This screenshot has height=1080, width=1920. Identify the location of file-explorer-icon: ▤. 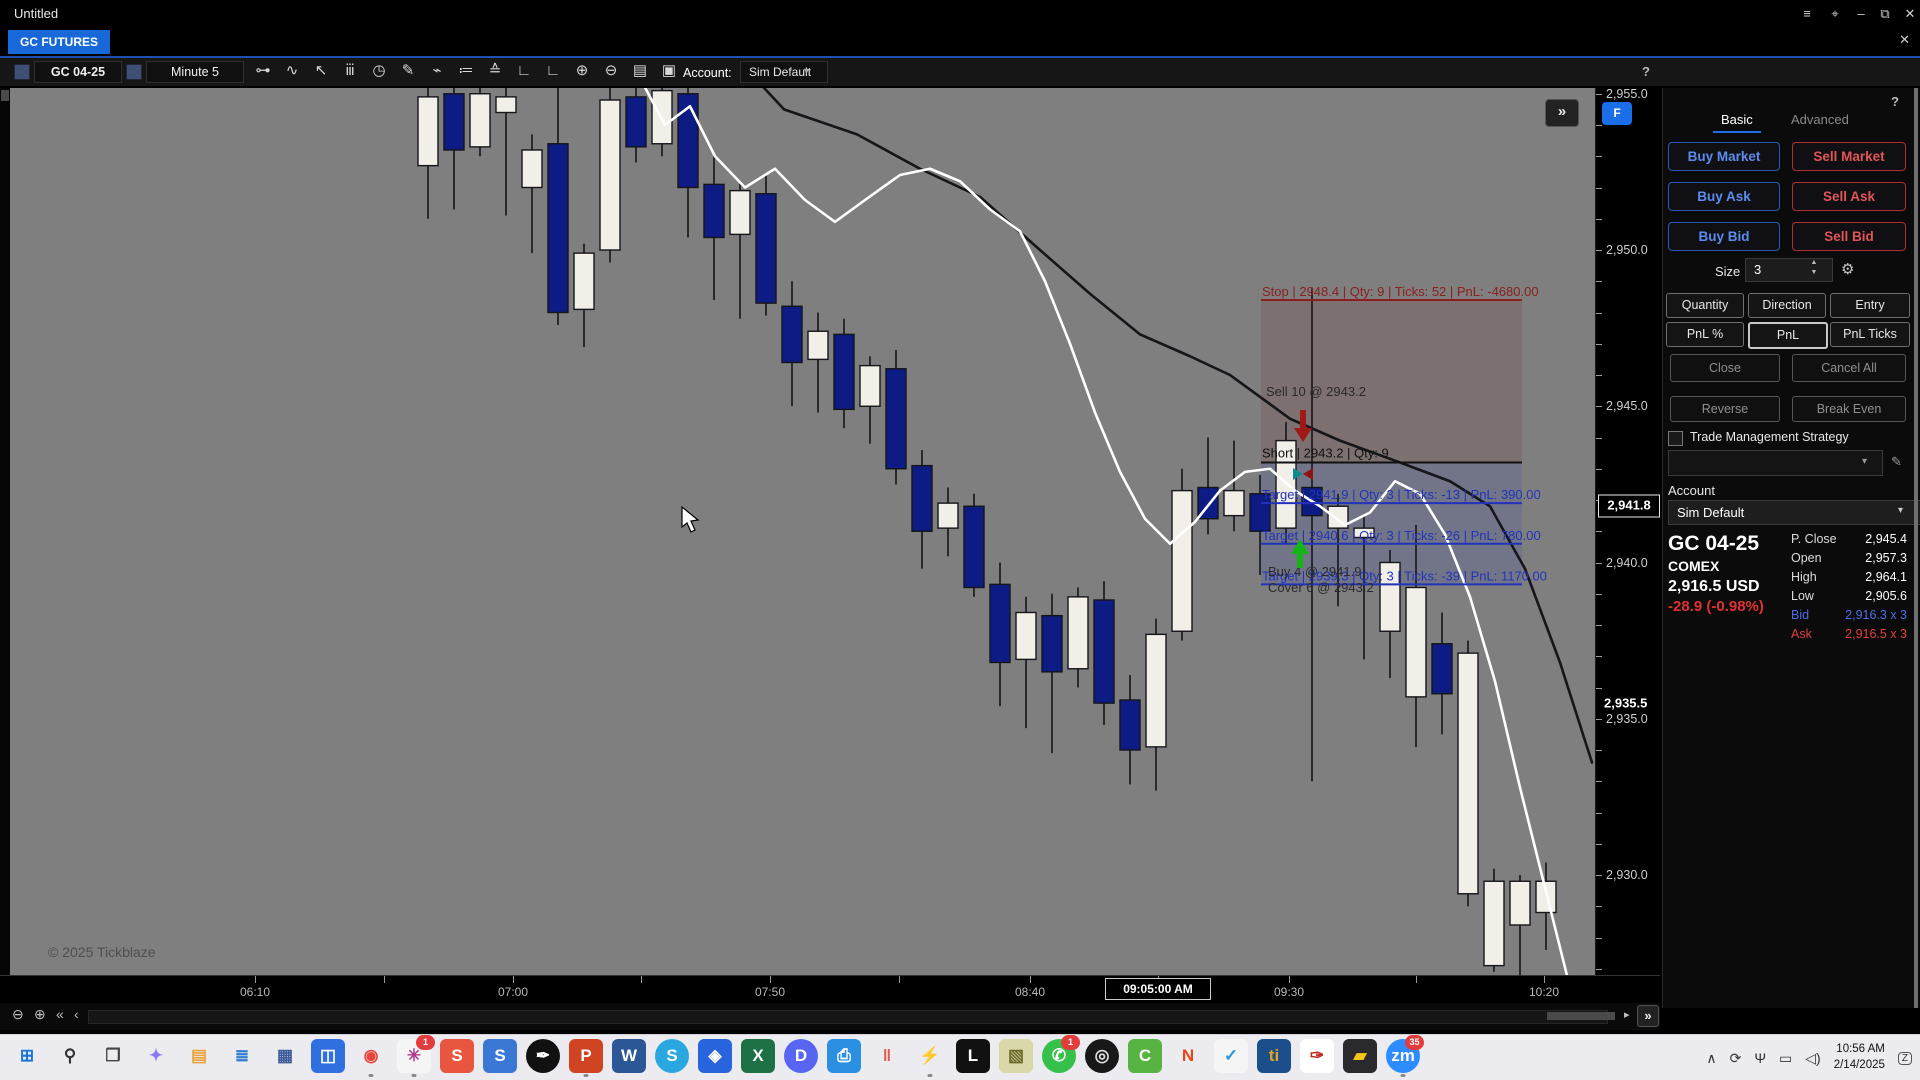
(199, 1055).